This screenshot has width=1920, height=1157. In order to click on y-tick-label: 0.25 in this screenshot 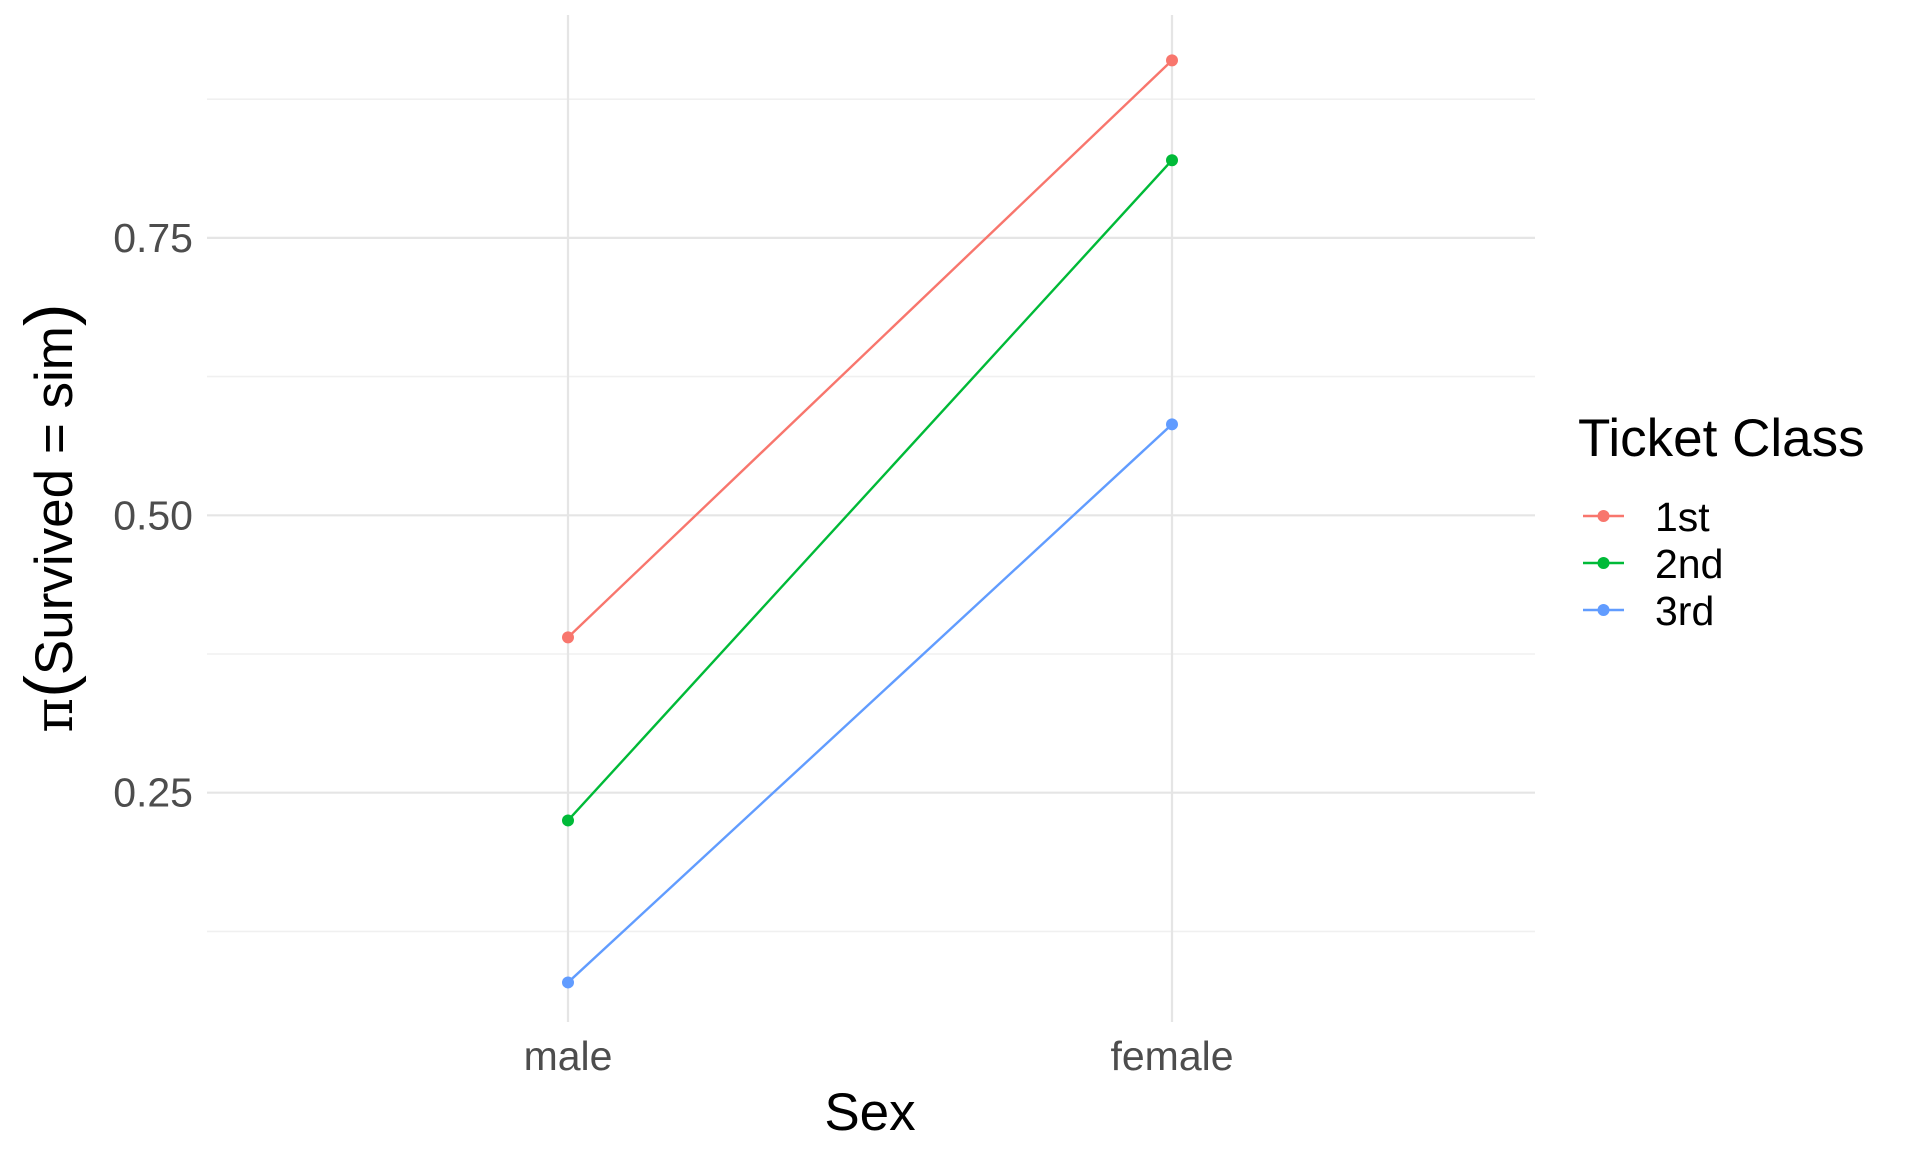, I will do `click(153, 793)`.